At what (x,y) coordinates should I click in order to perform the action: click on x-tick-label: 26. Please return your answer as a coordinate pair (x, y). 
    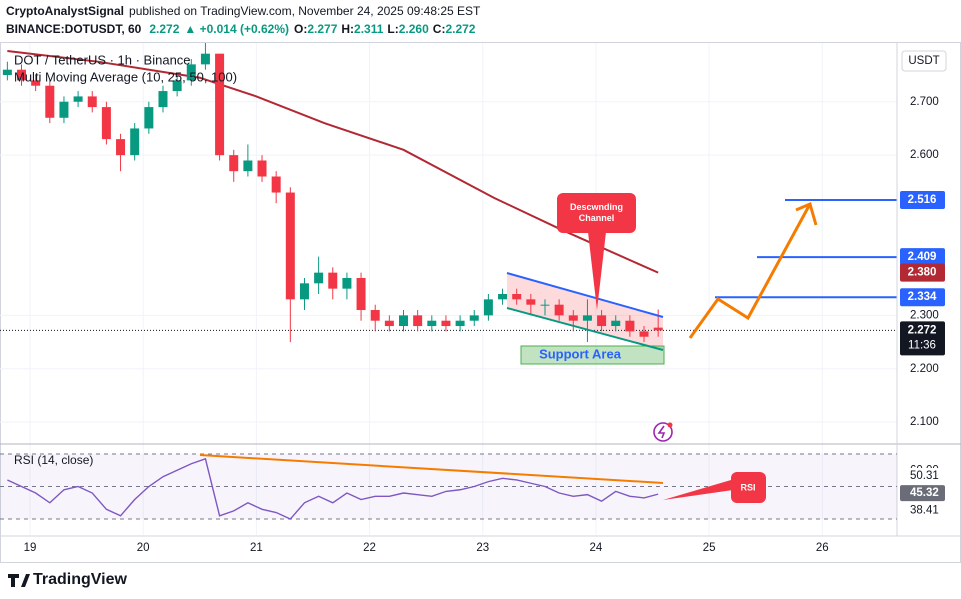
    Looking at the image, I should click on (822, 548).